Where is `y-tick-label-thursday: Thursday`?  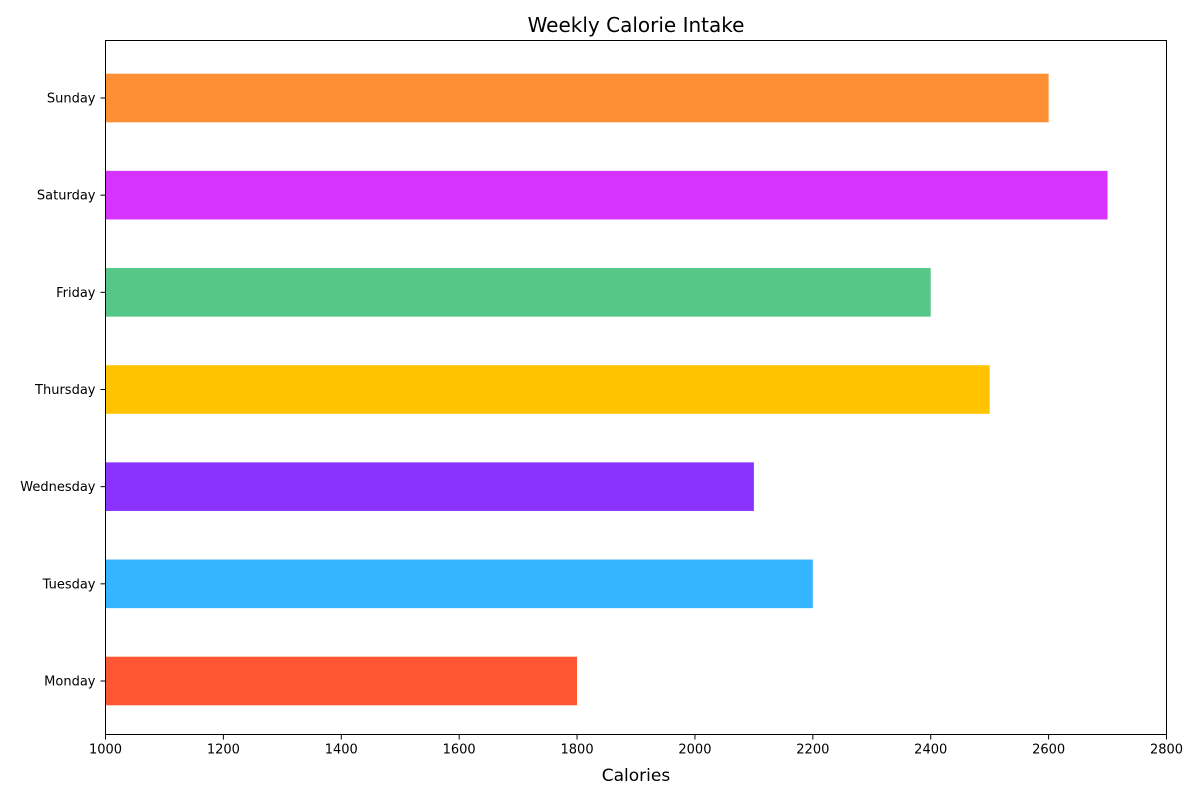 y-tick-label-thursday: Thursday is located at coordinates (65, 390).